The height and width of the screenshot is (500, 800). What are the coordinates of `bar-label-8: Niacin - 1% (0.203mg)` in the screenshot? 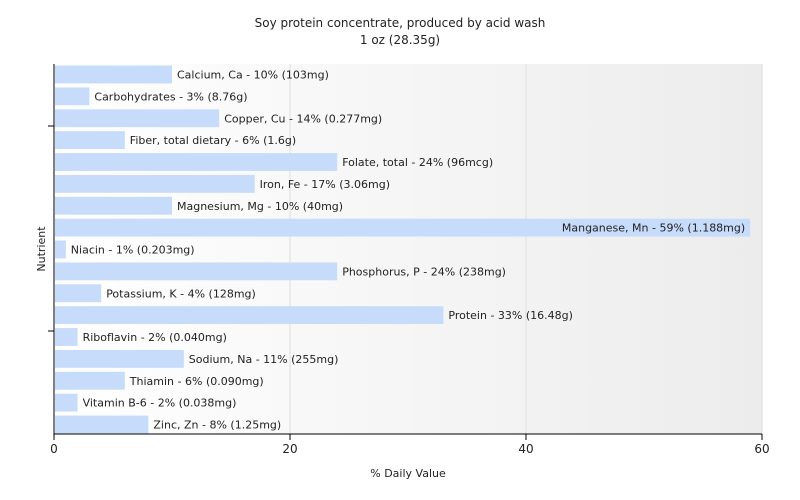 It's located at (133, 250).